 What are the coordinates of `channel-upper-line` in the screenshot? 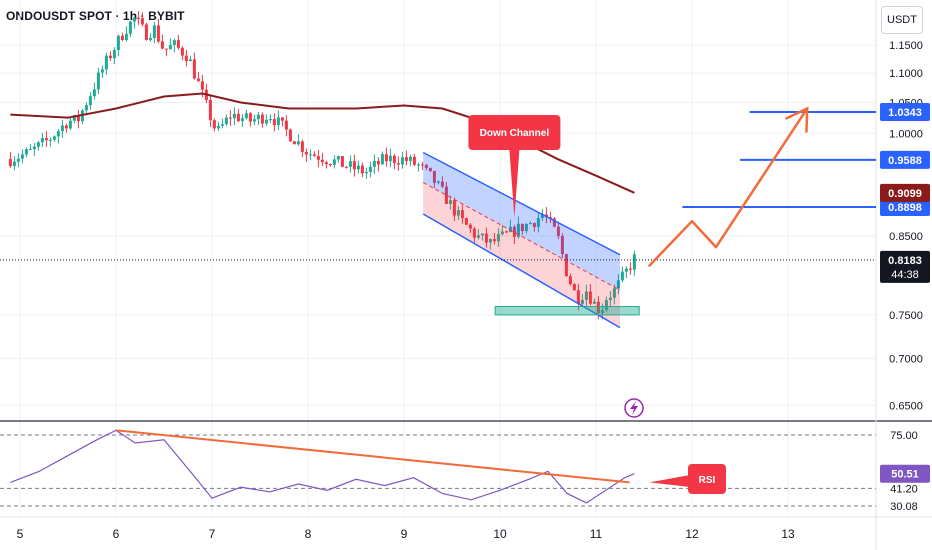 It's located at (521, 203).